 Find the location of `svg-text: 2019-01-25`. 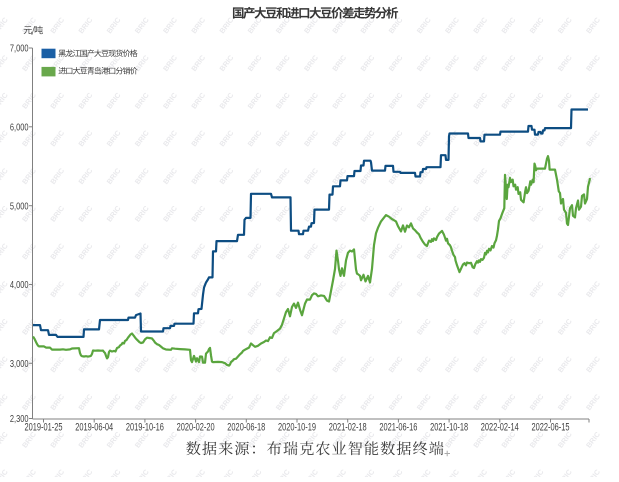

svg-text: 2019-01-25 is located at coordinates (44, 427).